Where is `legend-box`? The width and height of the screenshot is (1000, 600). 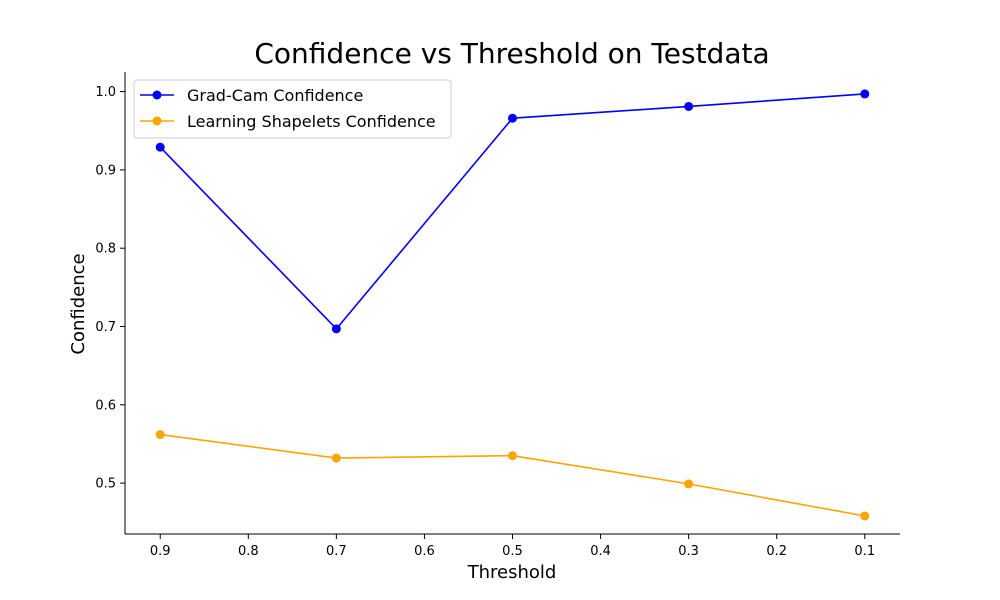
legend-box is located at coordinates (292, 109).